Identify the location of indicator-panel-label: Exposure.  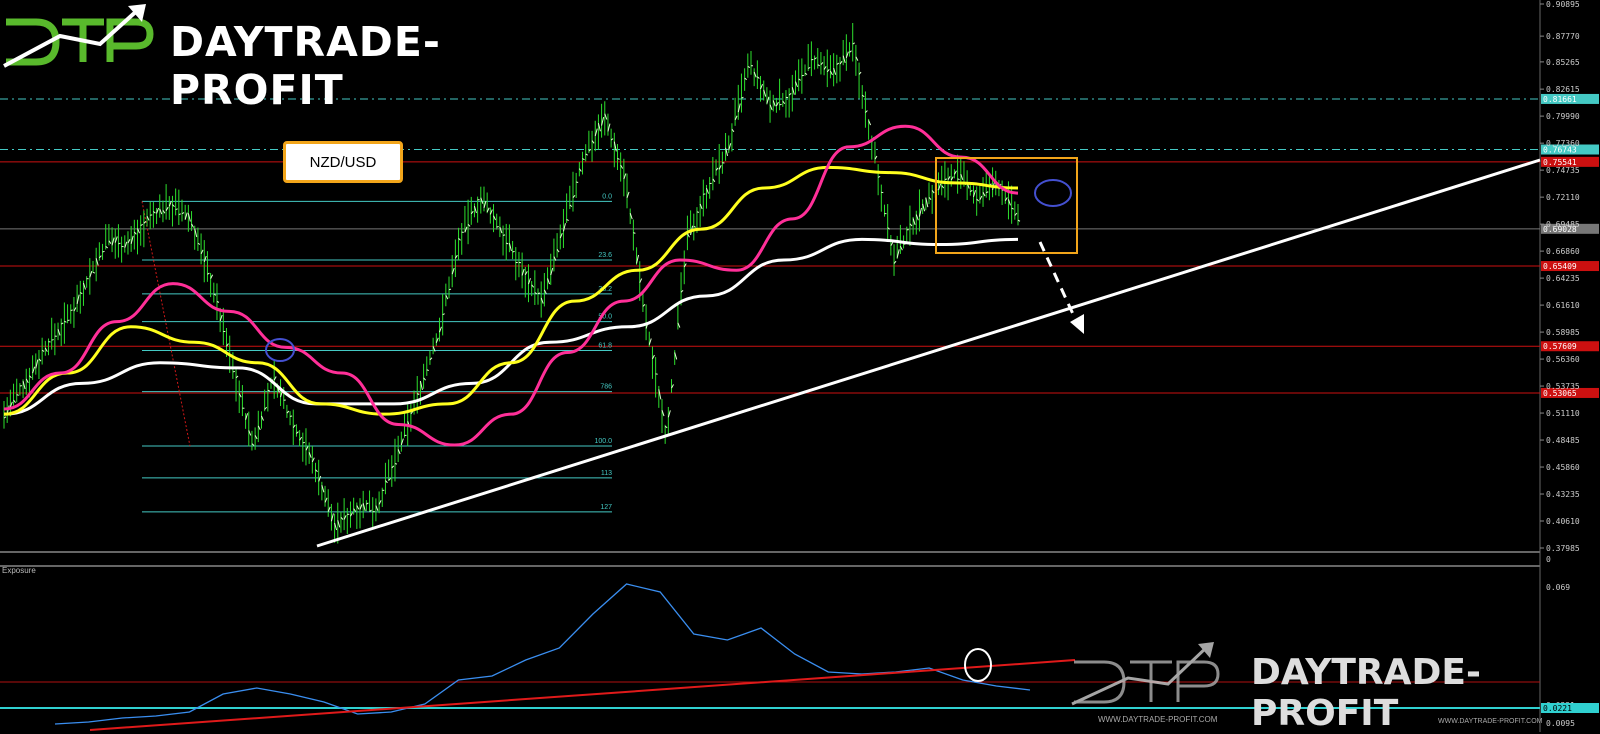
(19, 570).